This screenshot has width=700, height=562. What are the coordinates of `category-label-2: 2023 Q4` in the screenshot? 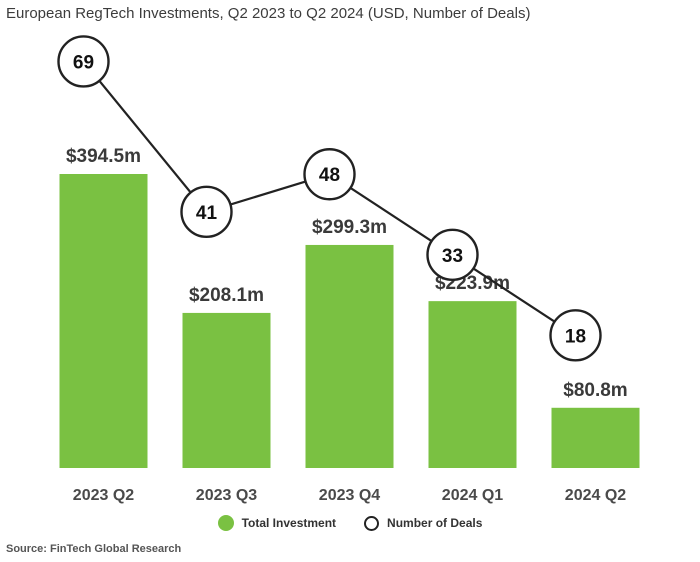 It's located at (349, 495).